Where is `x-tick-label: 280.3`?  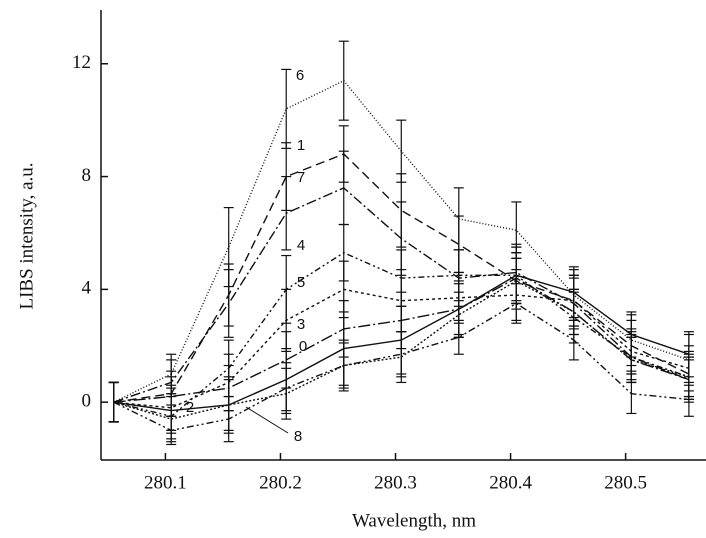 x-tick-label: 280.3 is located at coordinates (395, 482).